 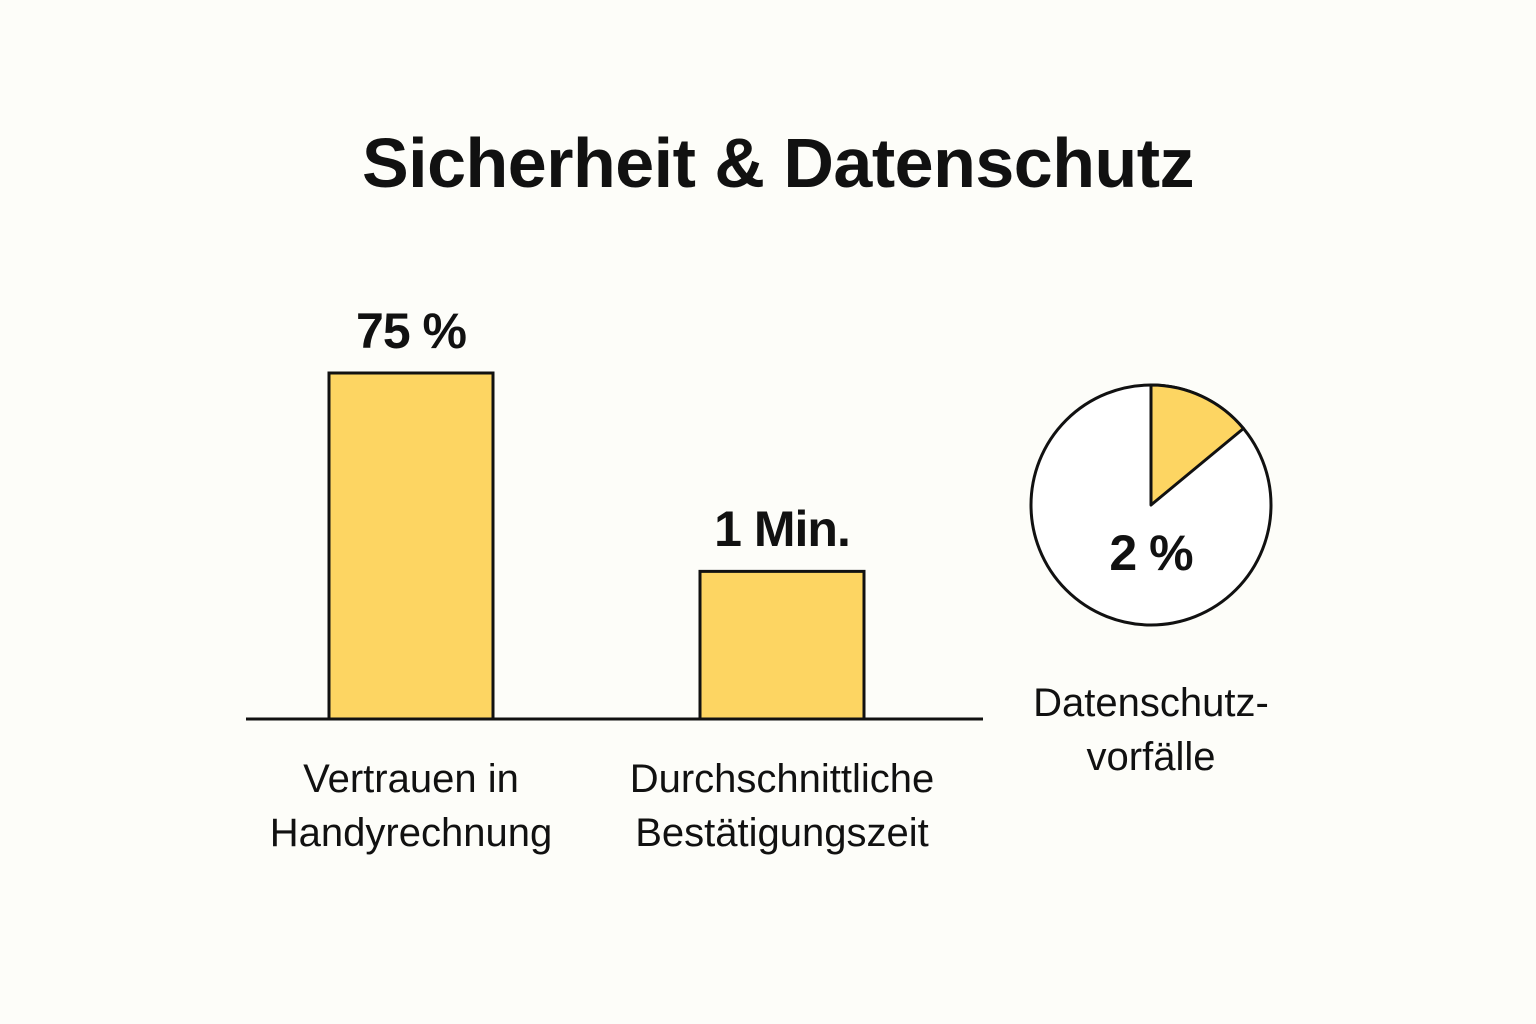 What do you see at coordinates (1151, 757) in the screenshot?
I see `pie-category-label-line: vorfälle` at bounding box center [1151, 757].